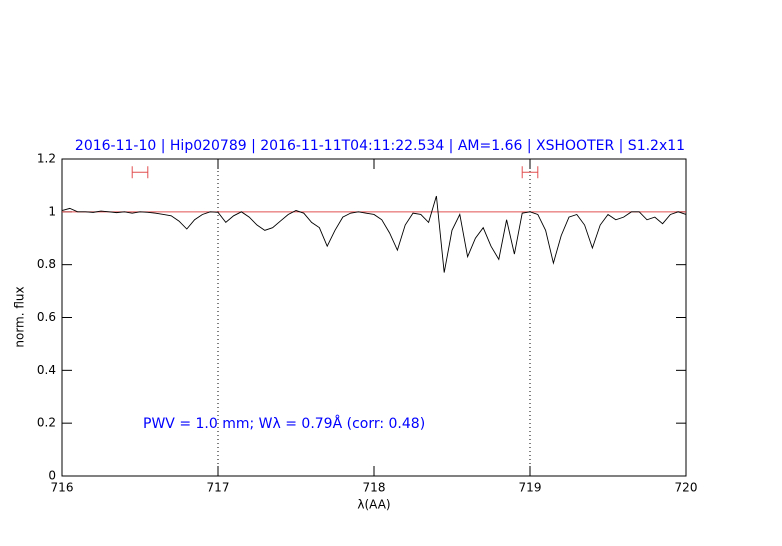 The image size is (782, 546). Describe the element at coordinates (52, 476) in the screenshot. I see `y-tick-label: 0` at that location.